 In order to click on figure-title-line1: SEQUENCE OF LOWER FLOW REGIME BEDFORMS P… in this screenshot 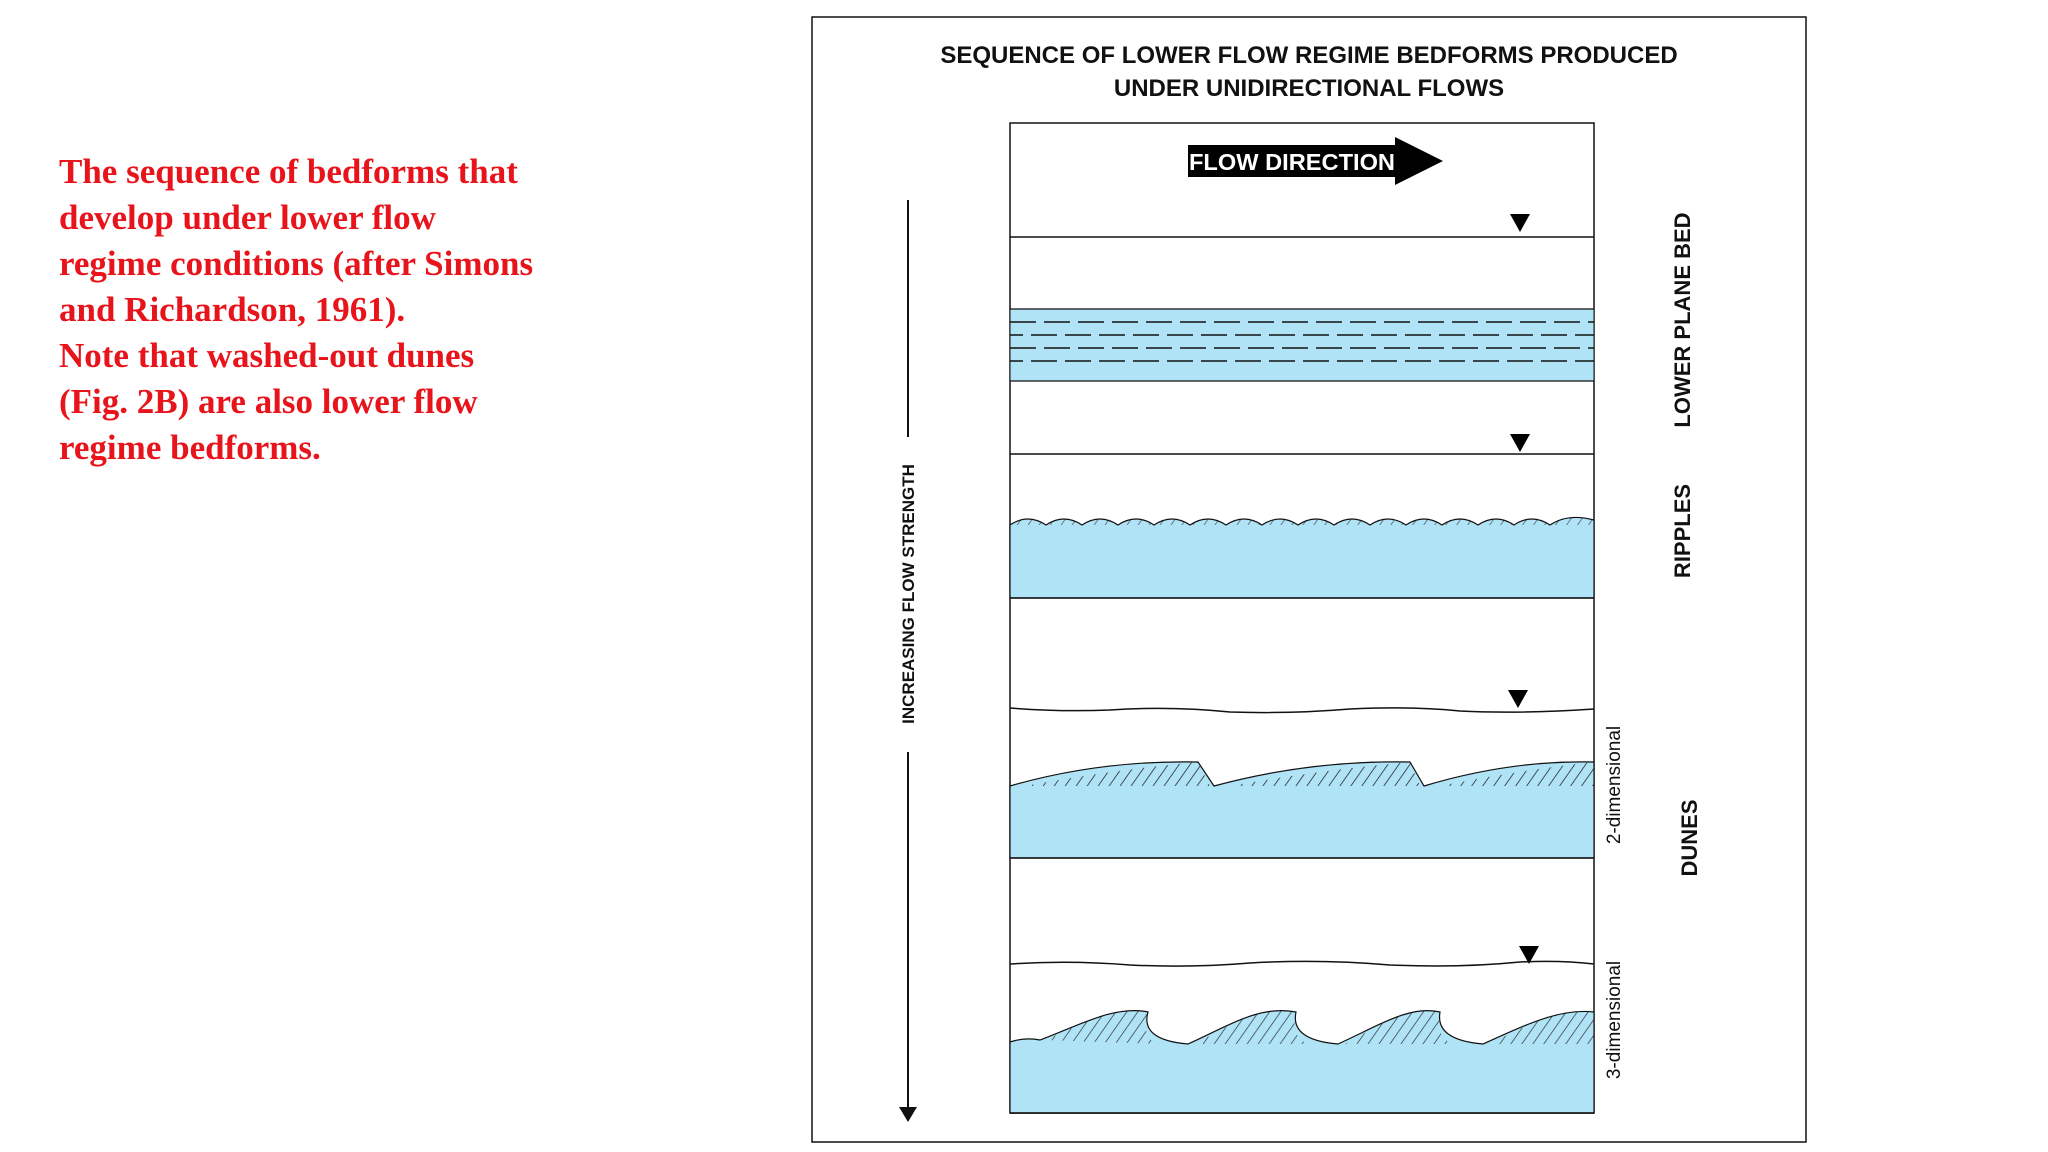, I will do `click(1308, 55)`.